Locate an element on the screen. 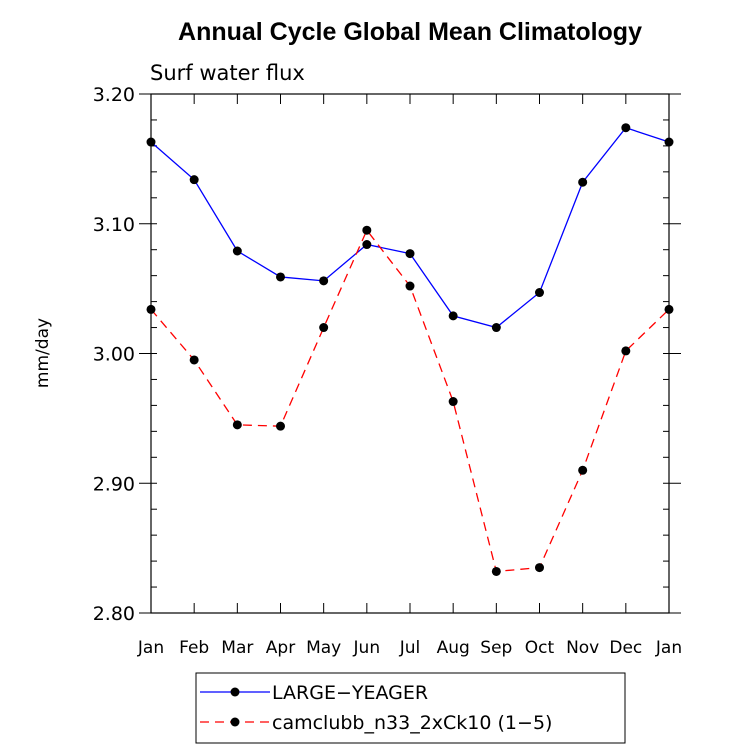 This screenshot has width=733, height=748. legend-label-2: camclubb_n33_2xCk10 (1−5) is located at coordinates (412, 723).